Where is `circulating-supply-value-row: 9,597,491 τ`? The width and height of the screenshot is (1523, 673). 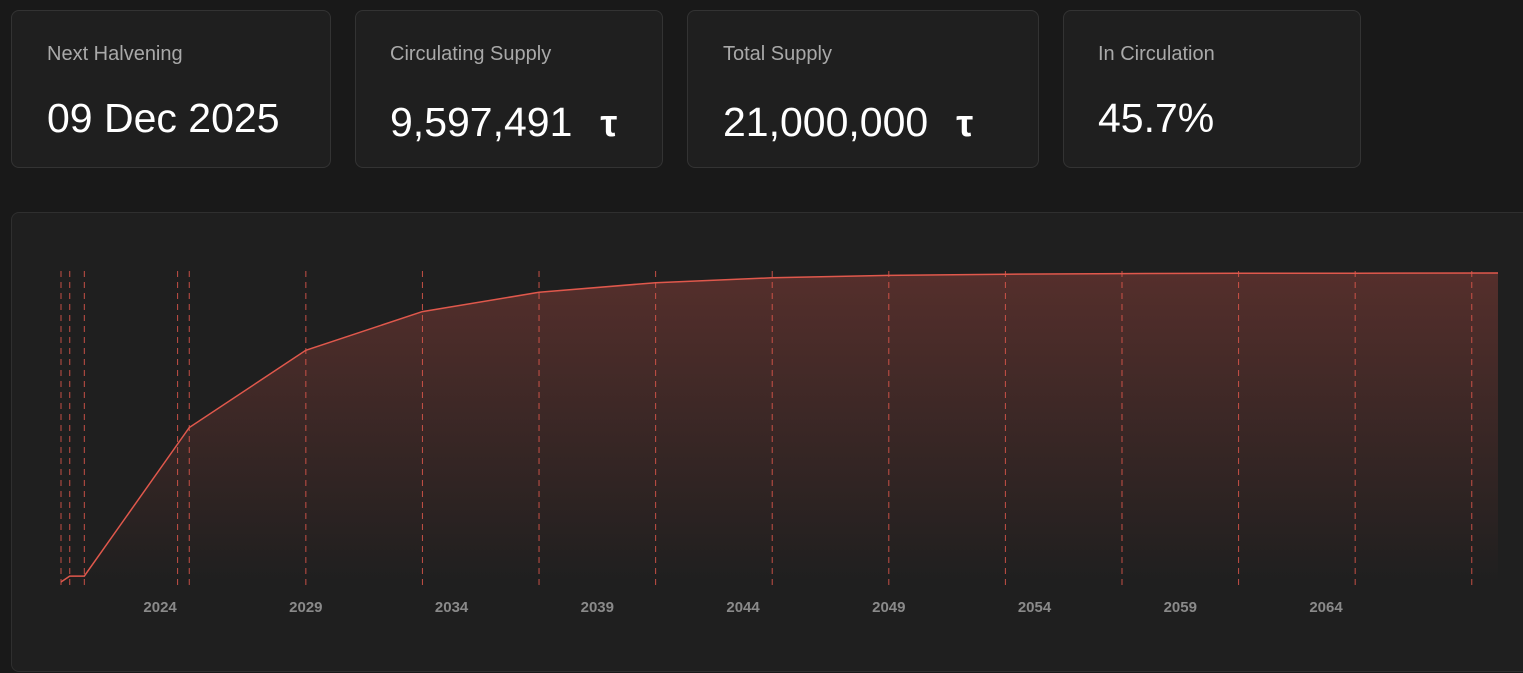
circulating-supply-value-row: 9,597,491 τ is located at coordinates (503, 122).